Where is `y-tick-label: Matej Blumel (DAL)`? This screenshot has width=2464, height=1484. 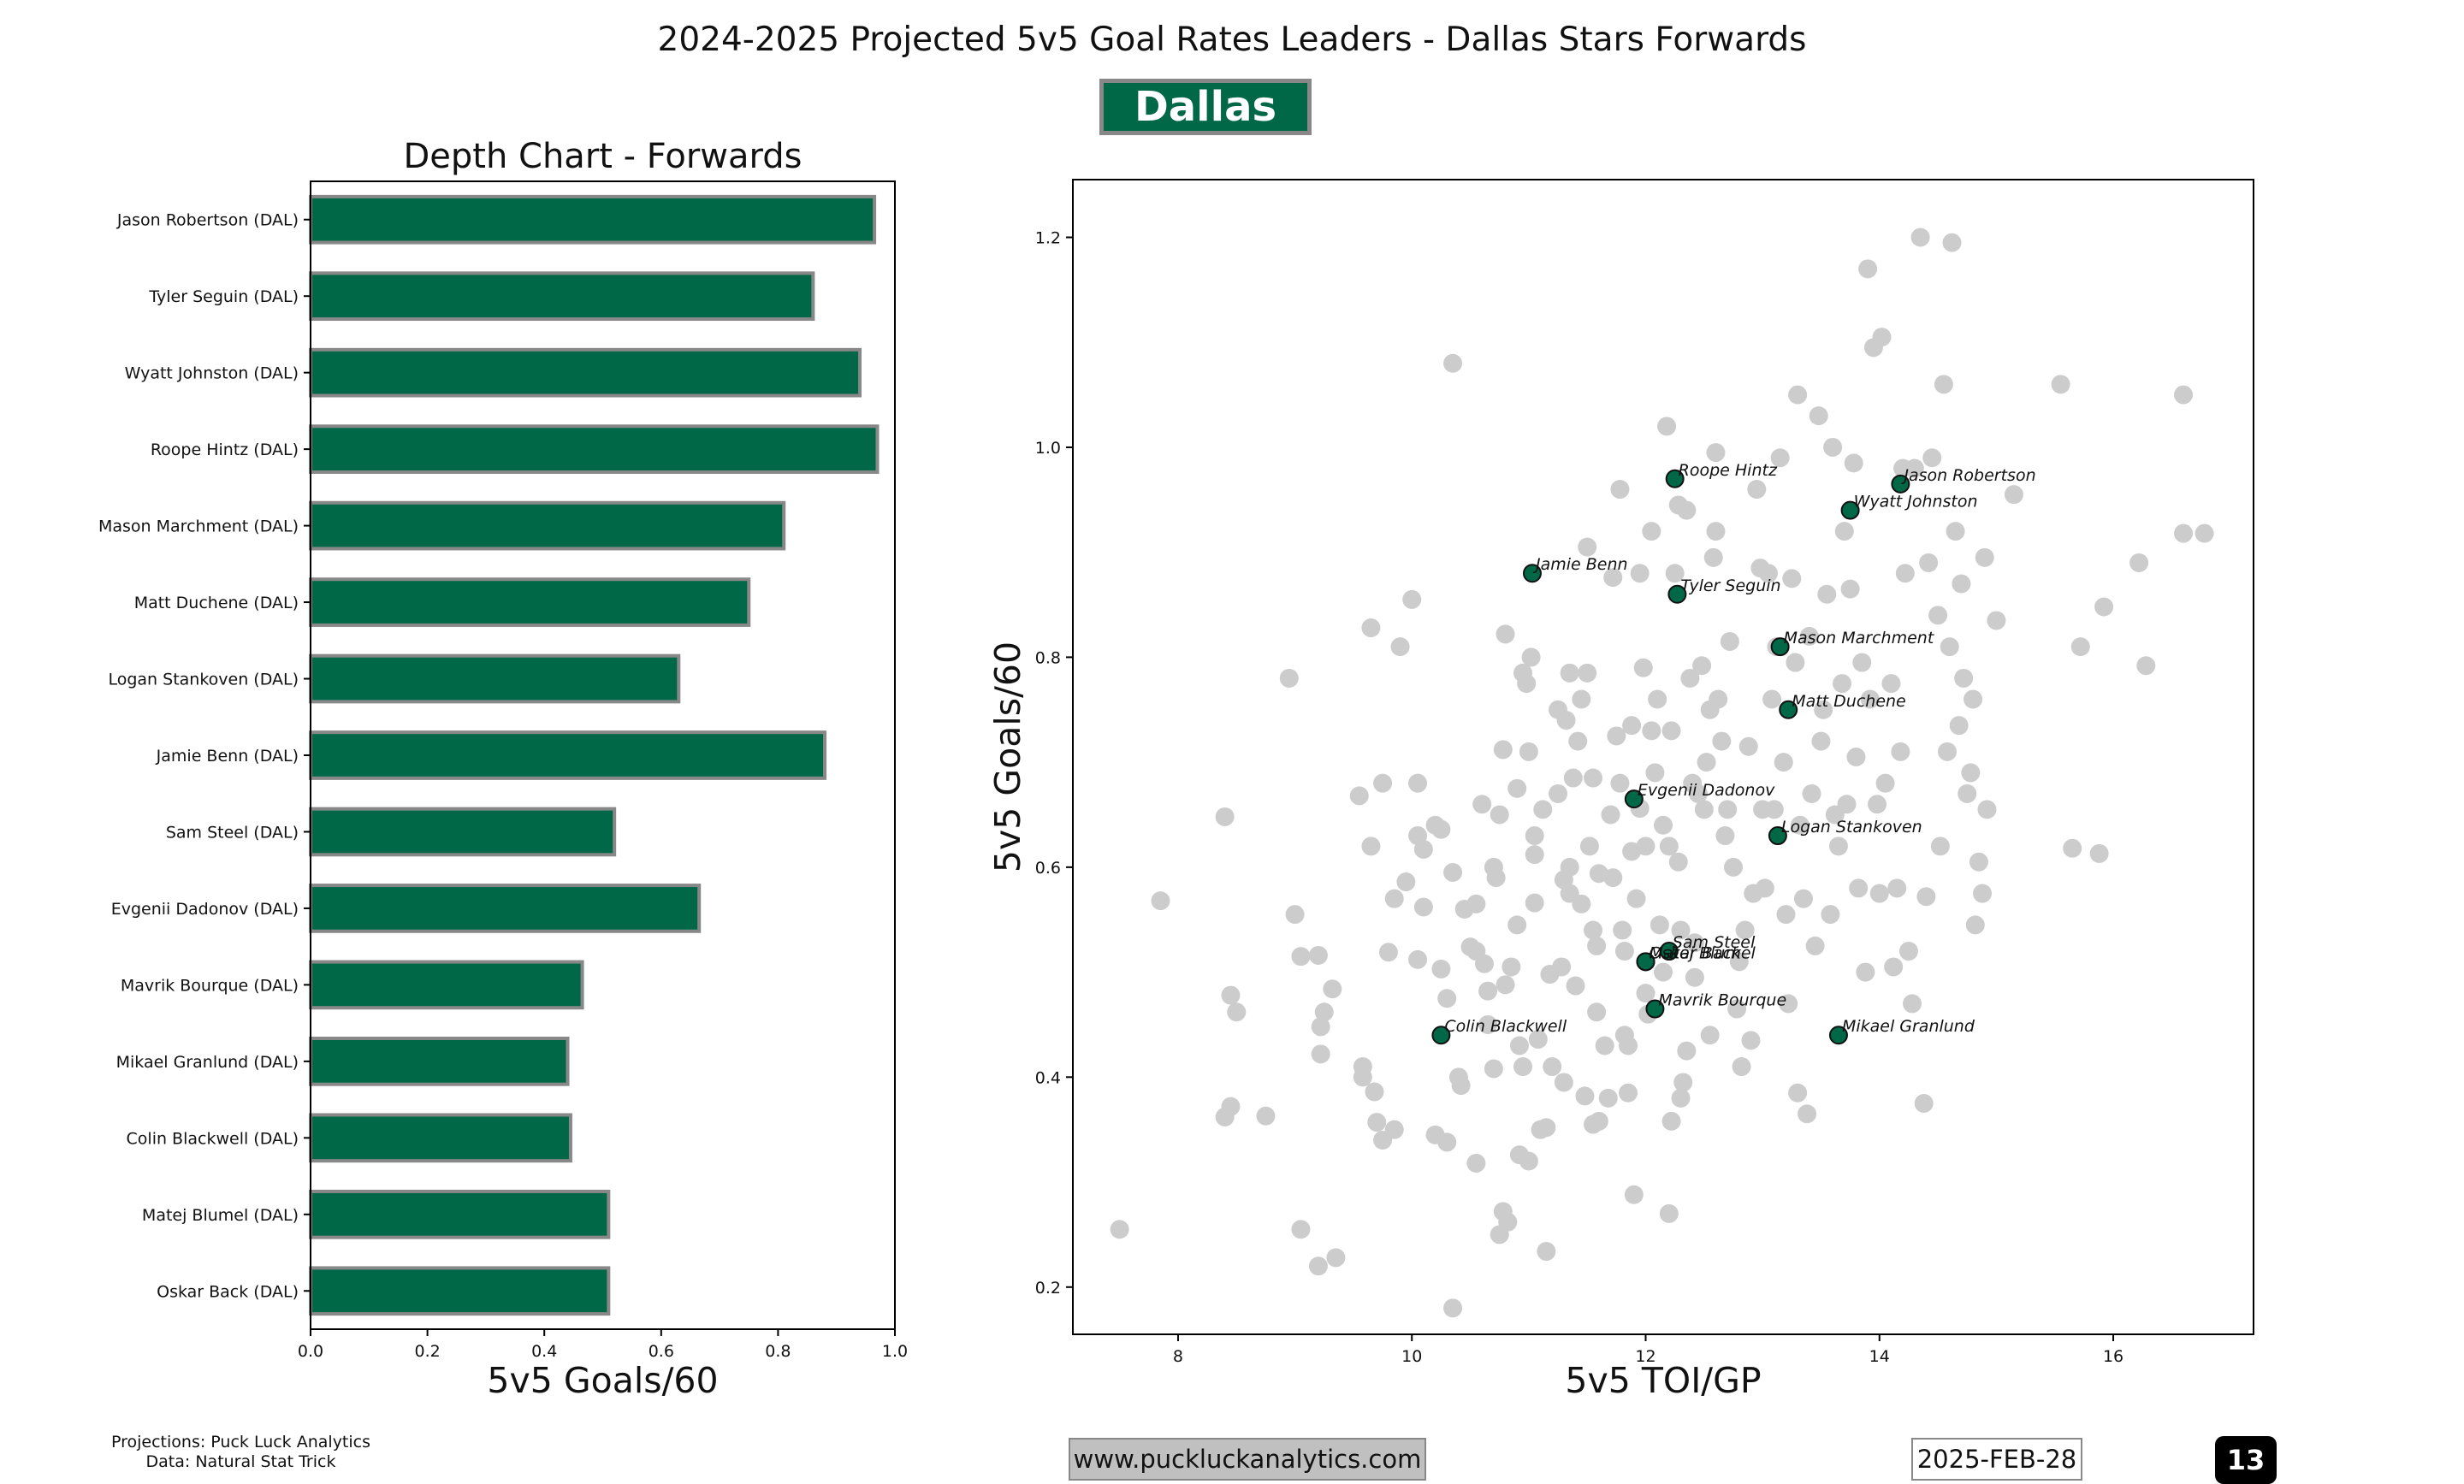
y-tick-label: Matej Blumel (DAL) is located at coordinates (220, 1215).